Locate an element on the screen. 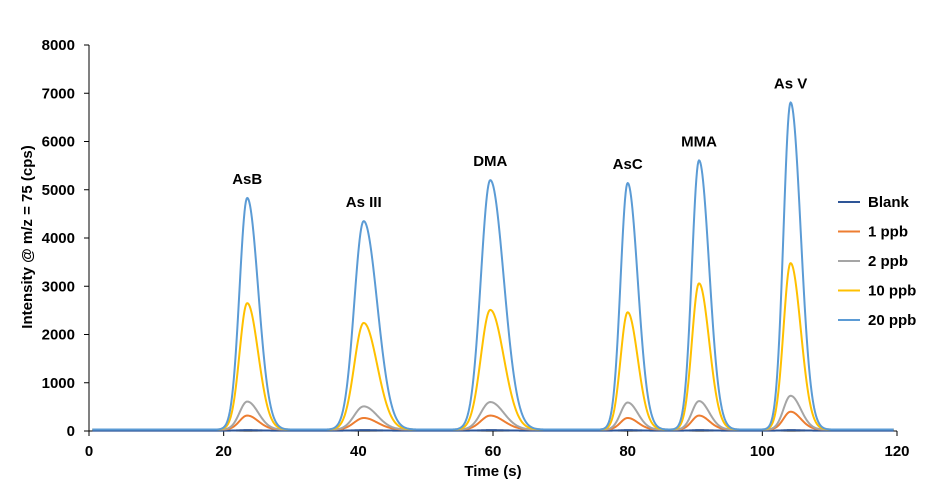 This screenshot has height=488, width=940. peak-label: AsB is located at coordinates (247, 179).